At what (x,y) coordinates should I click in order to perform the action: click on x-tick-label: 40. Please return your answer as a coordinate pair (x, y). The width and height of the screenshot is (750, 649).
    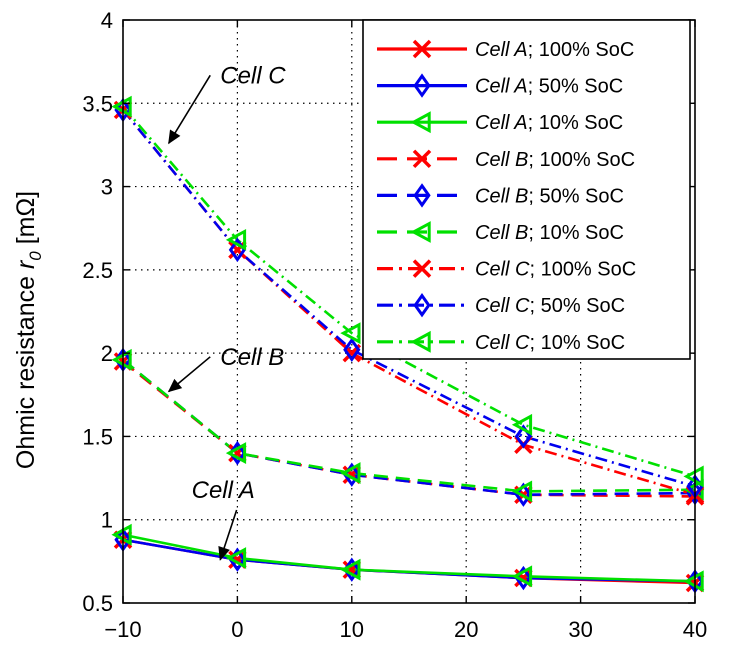
    Looking at the image, I should click on (695, 629).